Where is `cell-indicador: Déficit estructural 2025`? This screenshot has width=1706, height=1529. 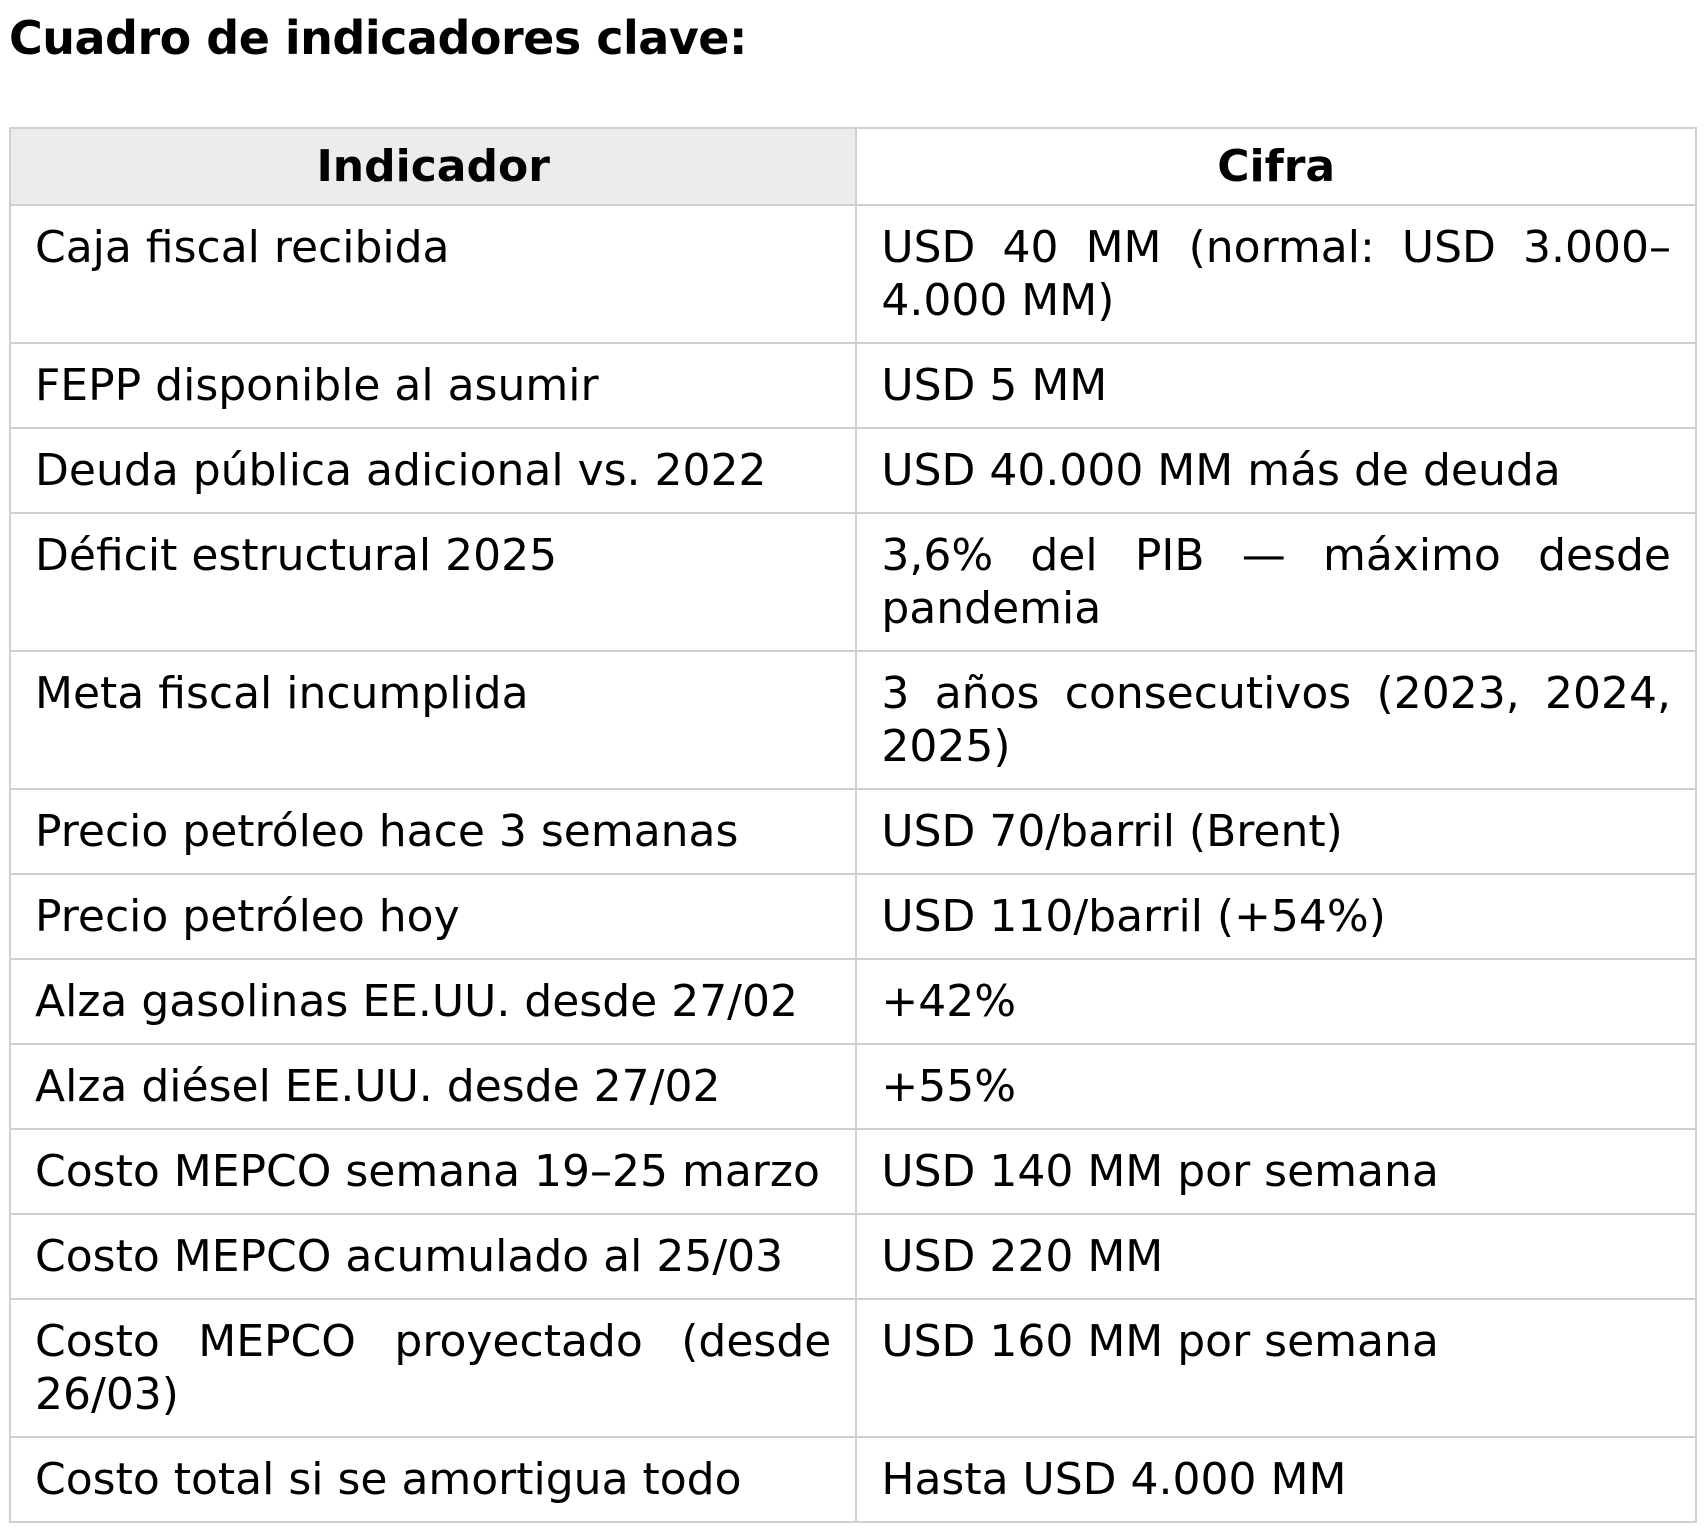 cell-indicador: Déficit estructural 2025 is located at coordinates (433, 581).